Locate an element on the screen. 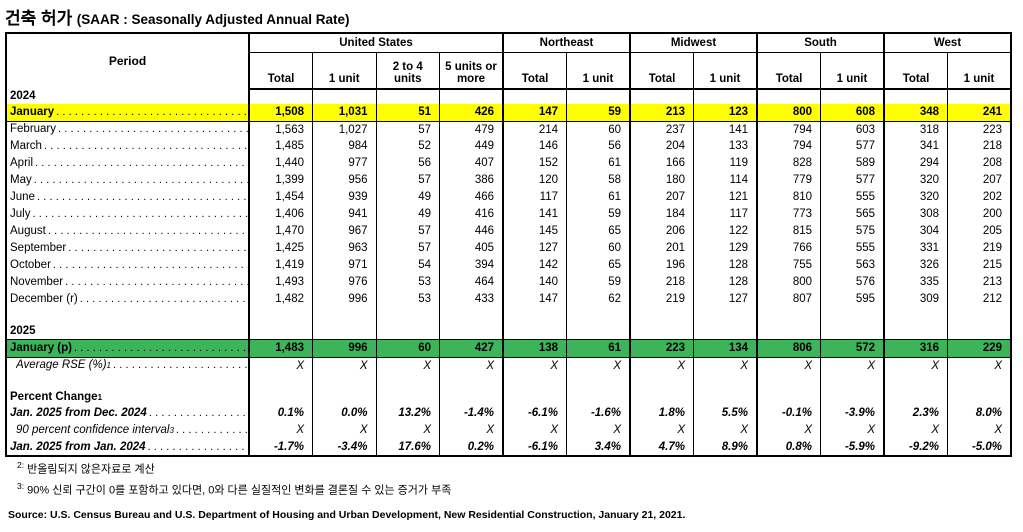  period-label-text: 2024 is located at coordinates (23, 96).